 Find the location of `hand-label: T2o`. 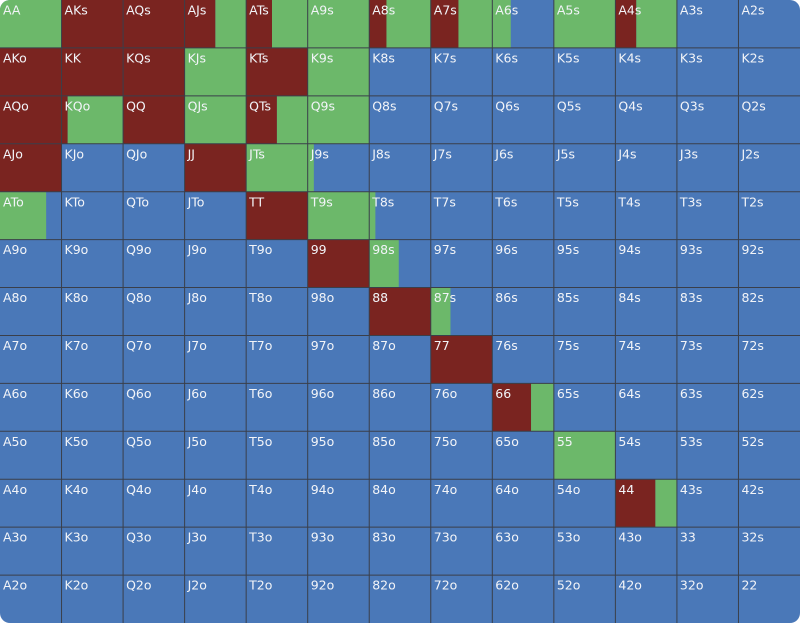

hand-label: T2o is located at coordinates (260, 585).